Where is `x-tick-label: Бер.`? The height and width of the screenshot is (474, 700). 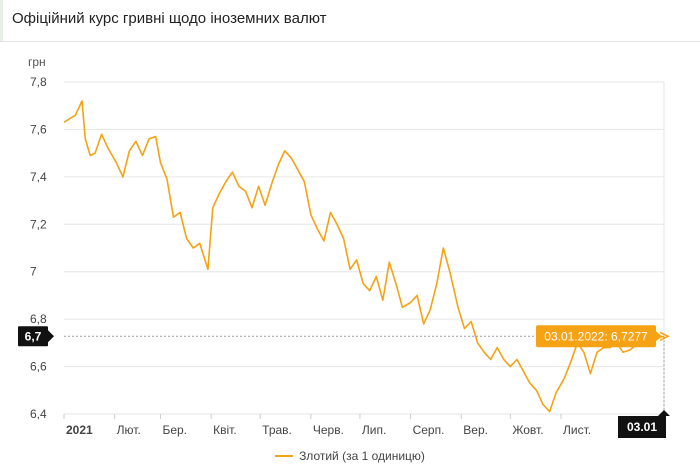 x-tick-label: Бер. is located at coordinates (174, 430).